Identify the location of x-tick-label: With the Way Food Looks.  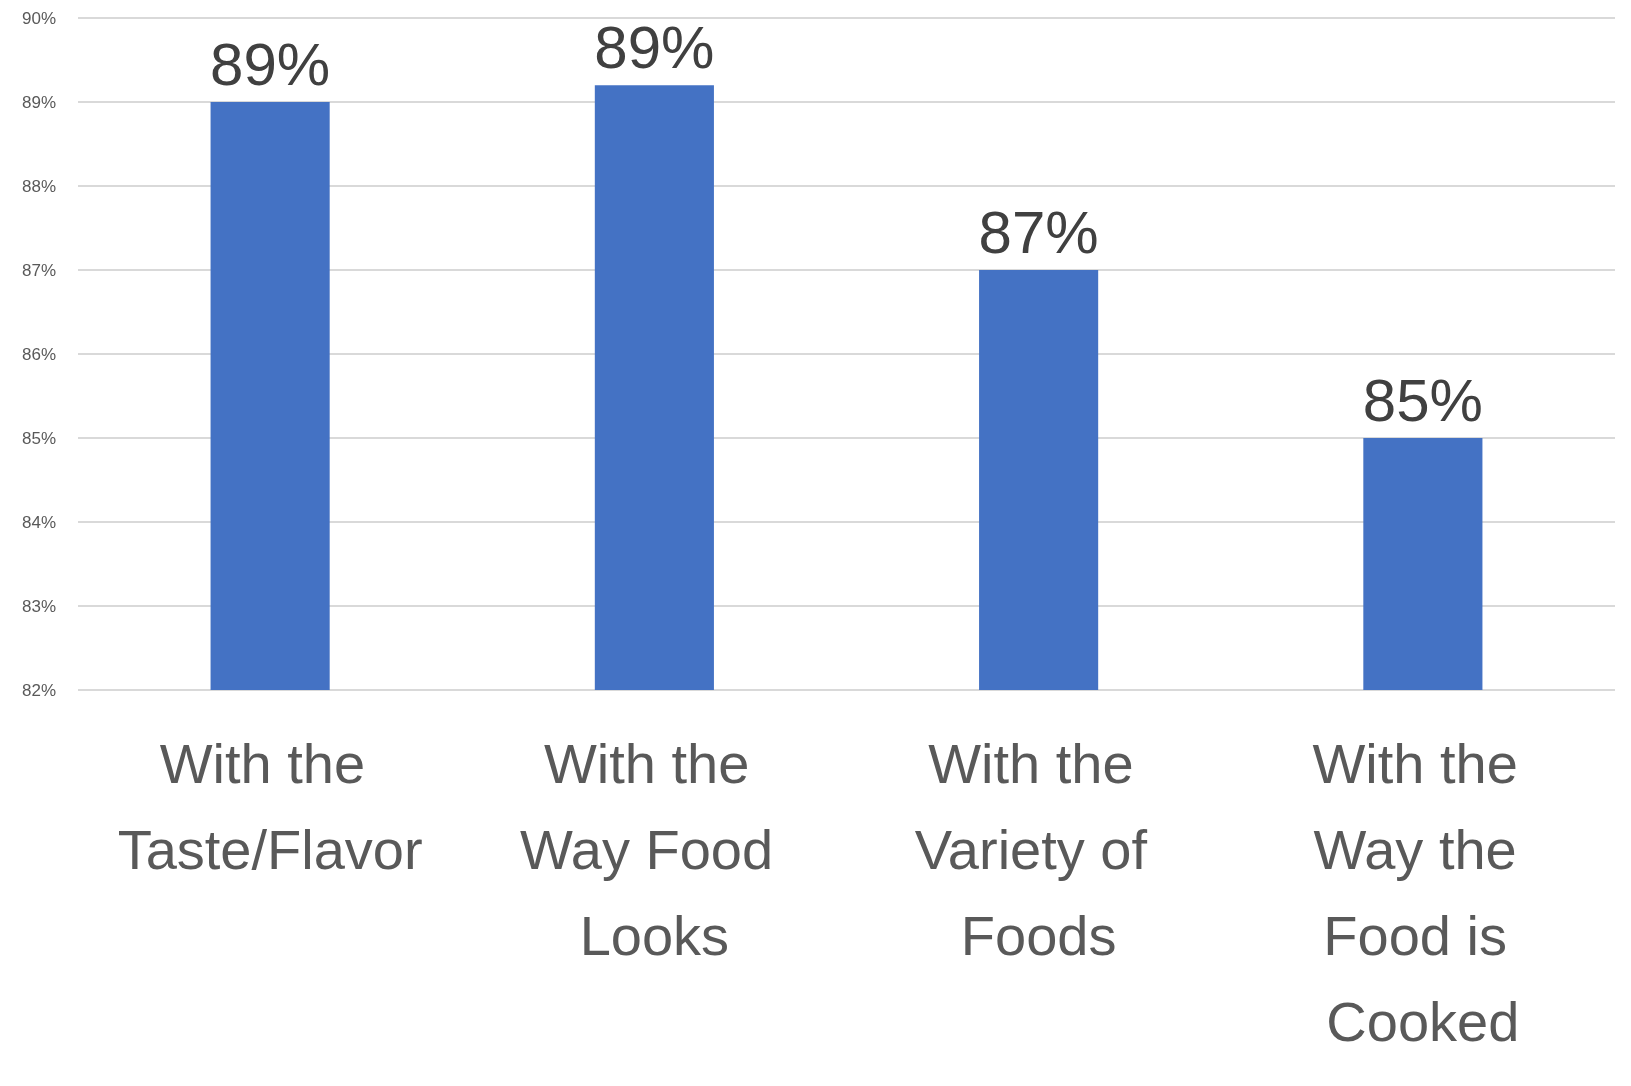
(654, 849).